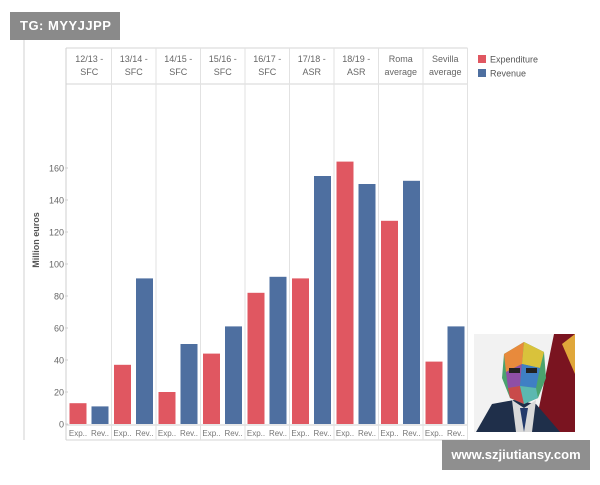  Describe the element at coordinates (401, 59) in the screenshot. I see `group-label-line1: Roma` at that location.